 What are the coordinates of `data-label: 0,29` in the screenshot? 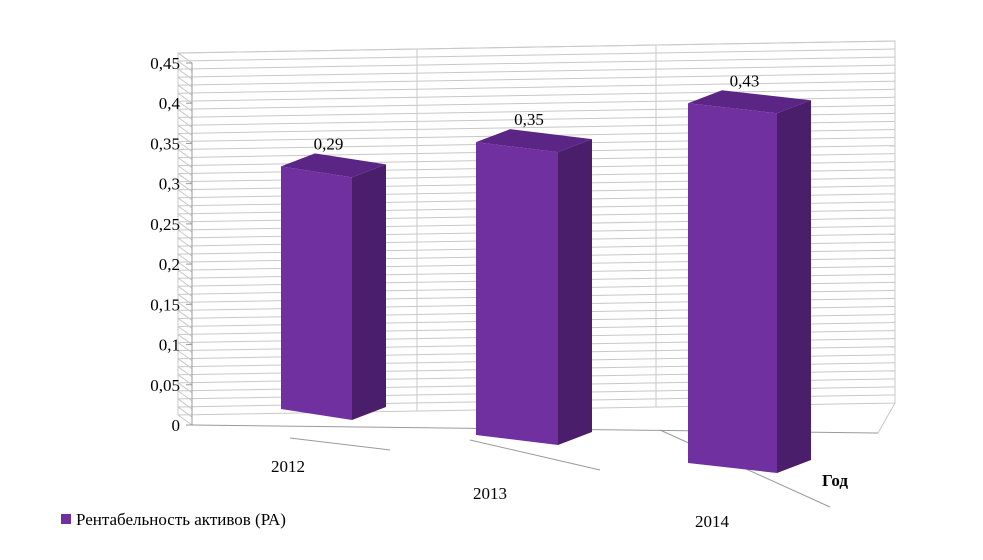 It's located at (329, 143).